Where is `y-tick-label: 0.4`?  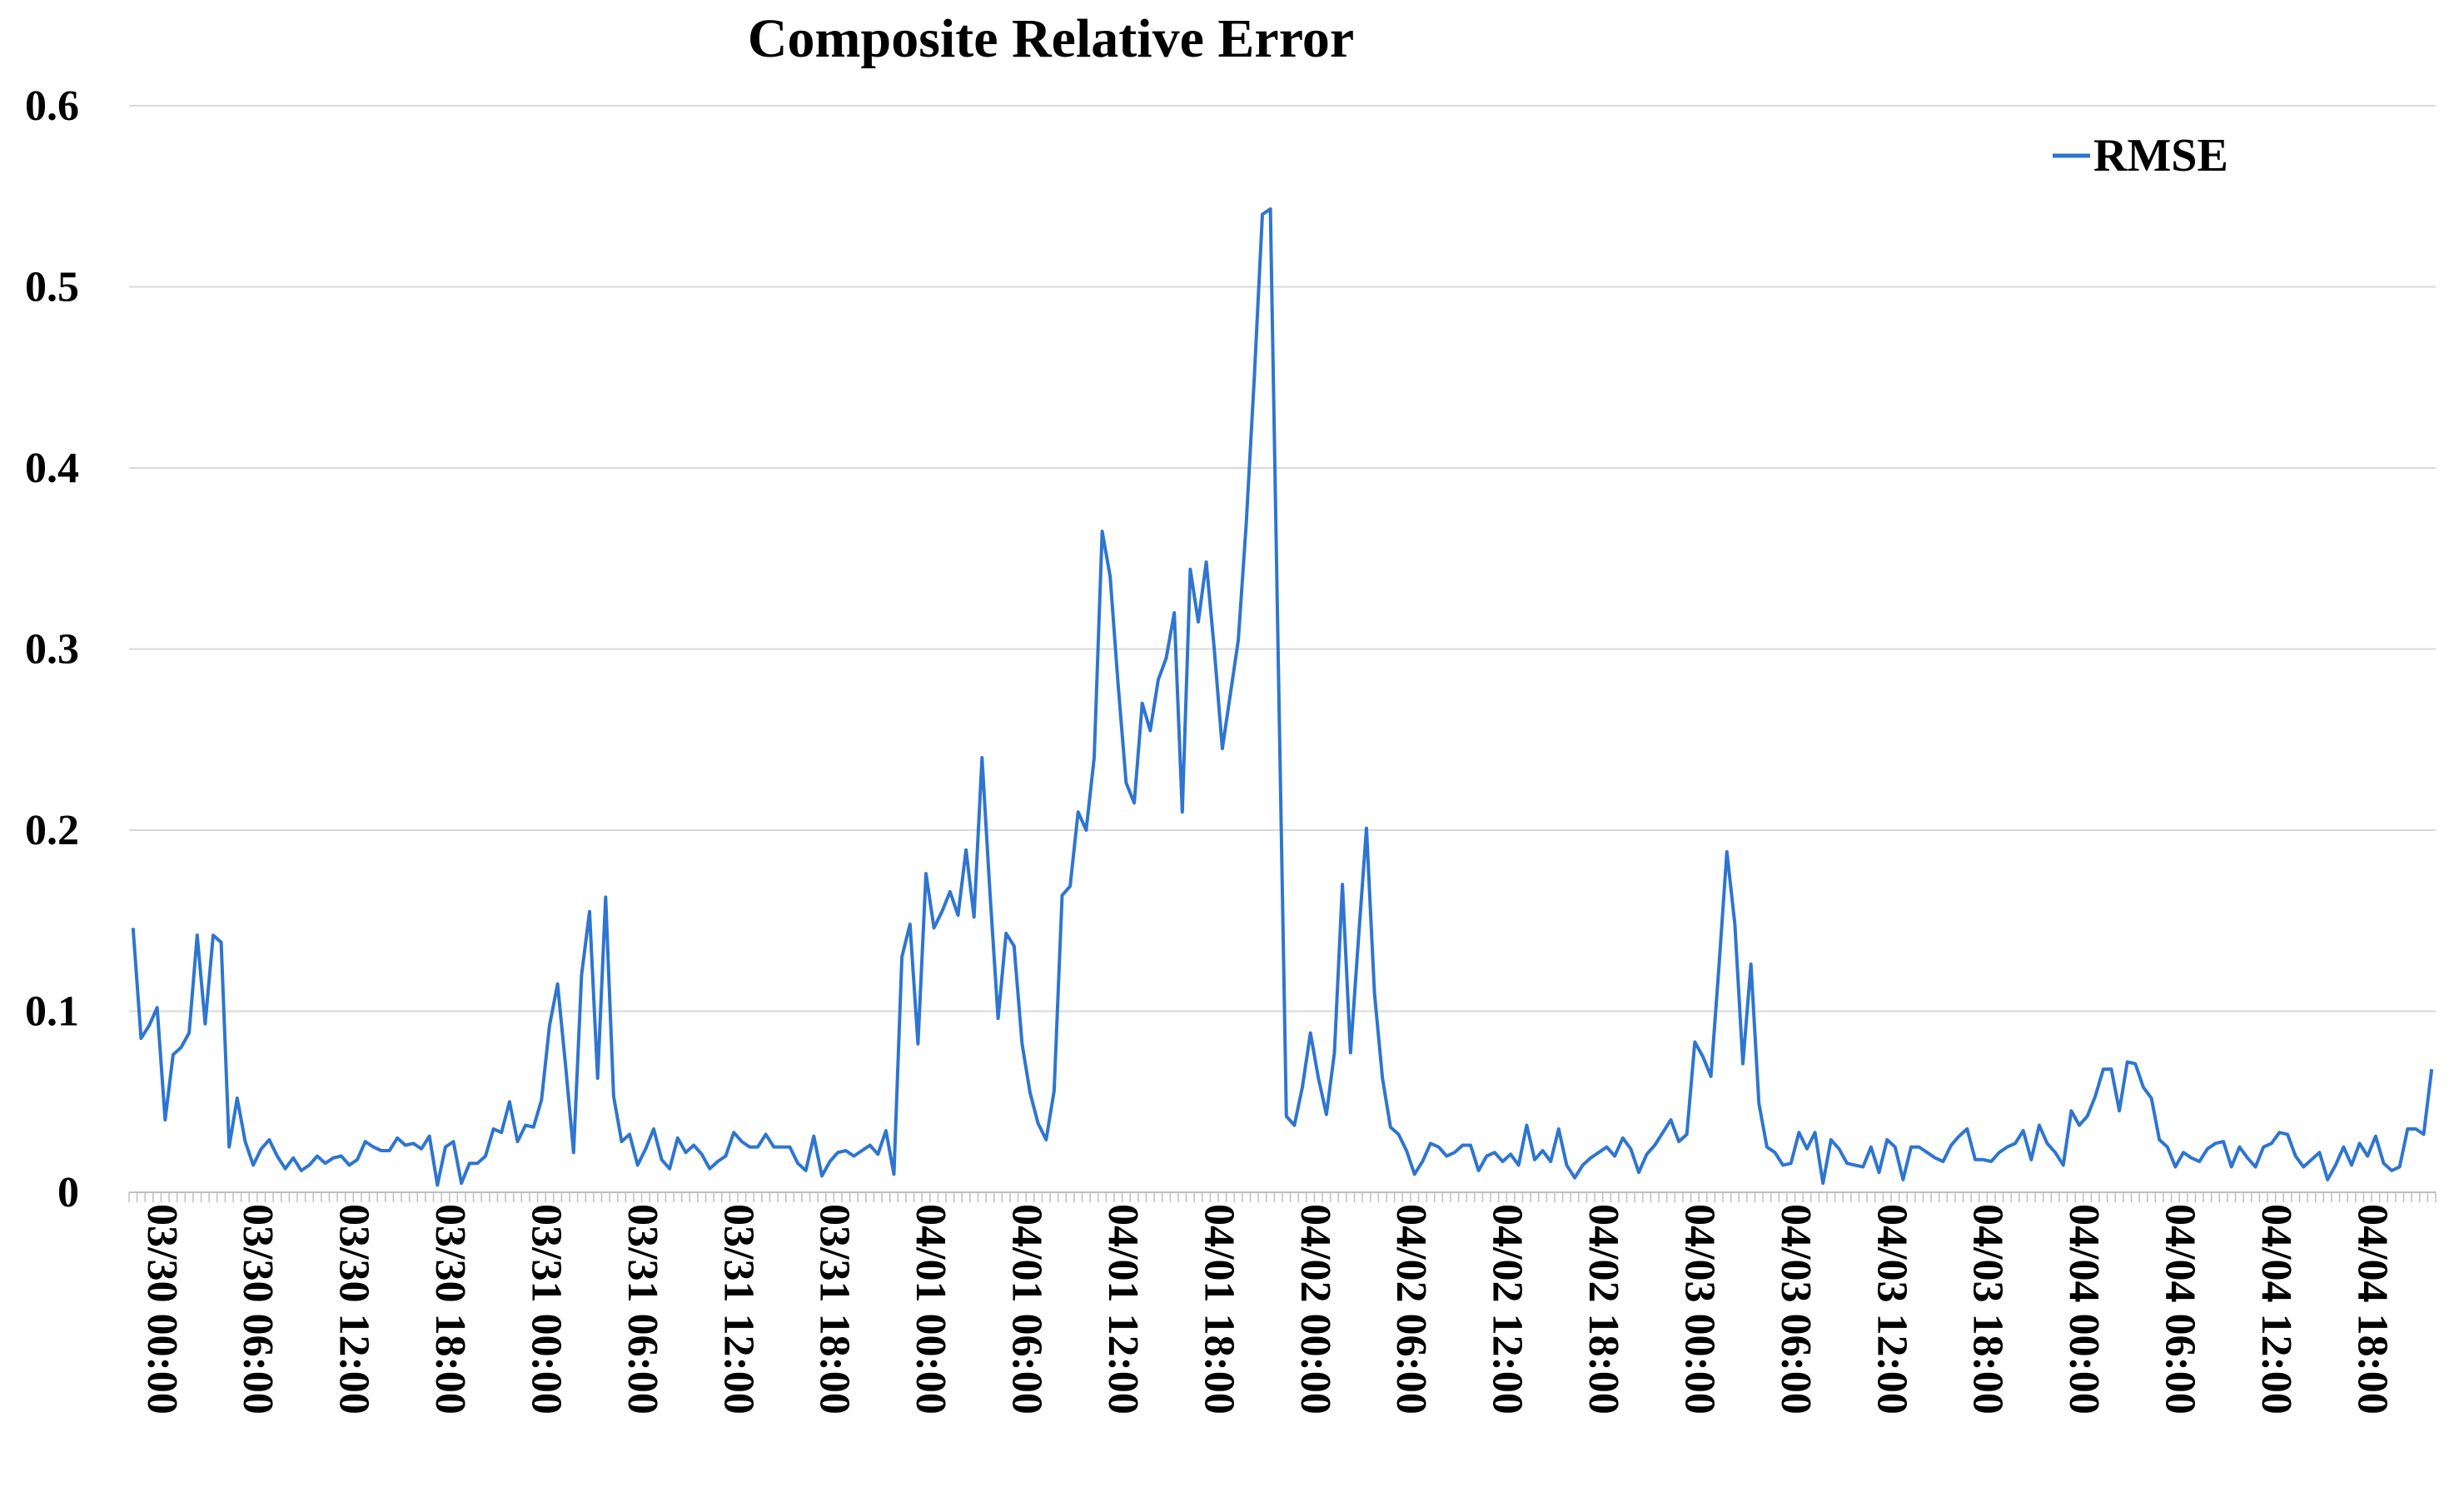
y-tick-label: 0.4 is located at coordinates (52, 468).